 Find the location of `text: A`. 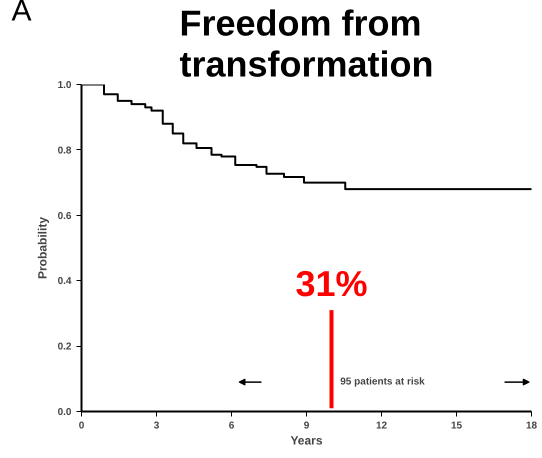

text: A is located at coordinates (22, 14).